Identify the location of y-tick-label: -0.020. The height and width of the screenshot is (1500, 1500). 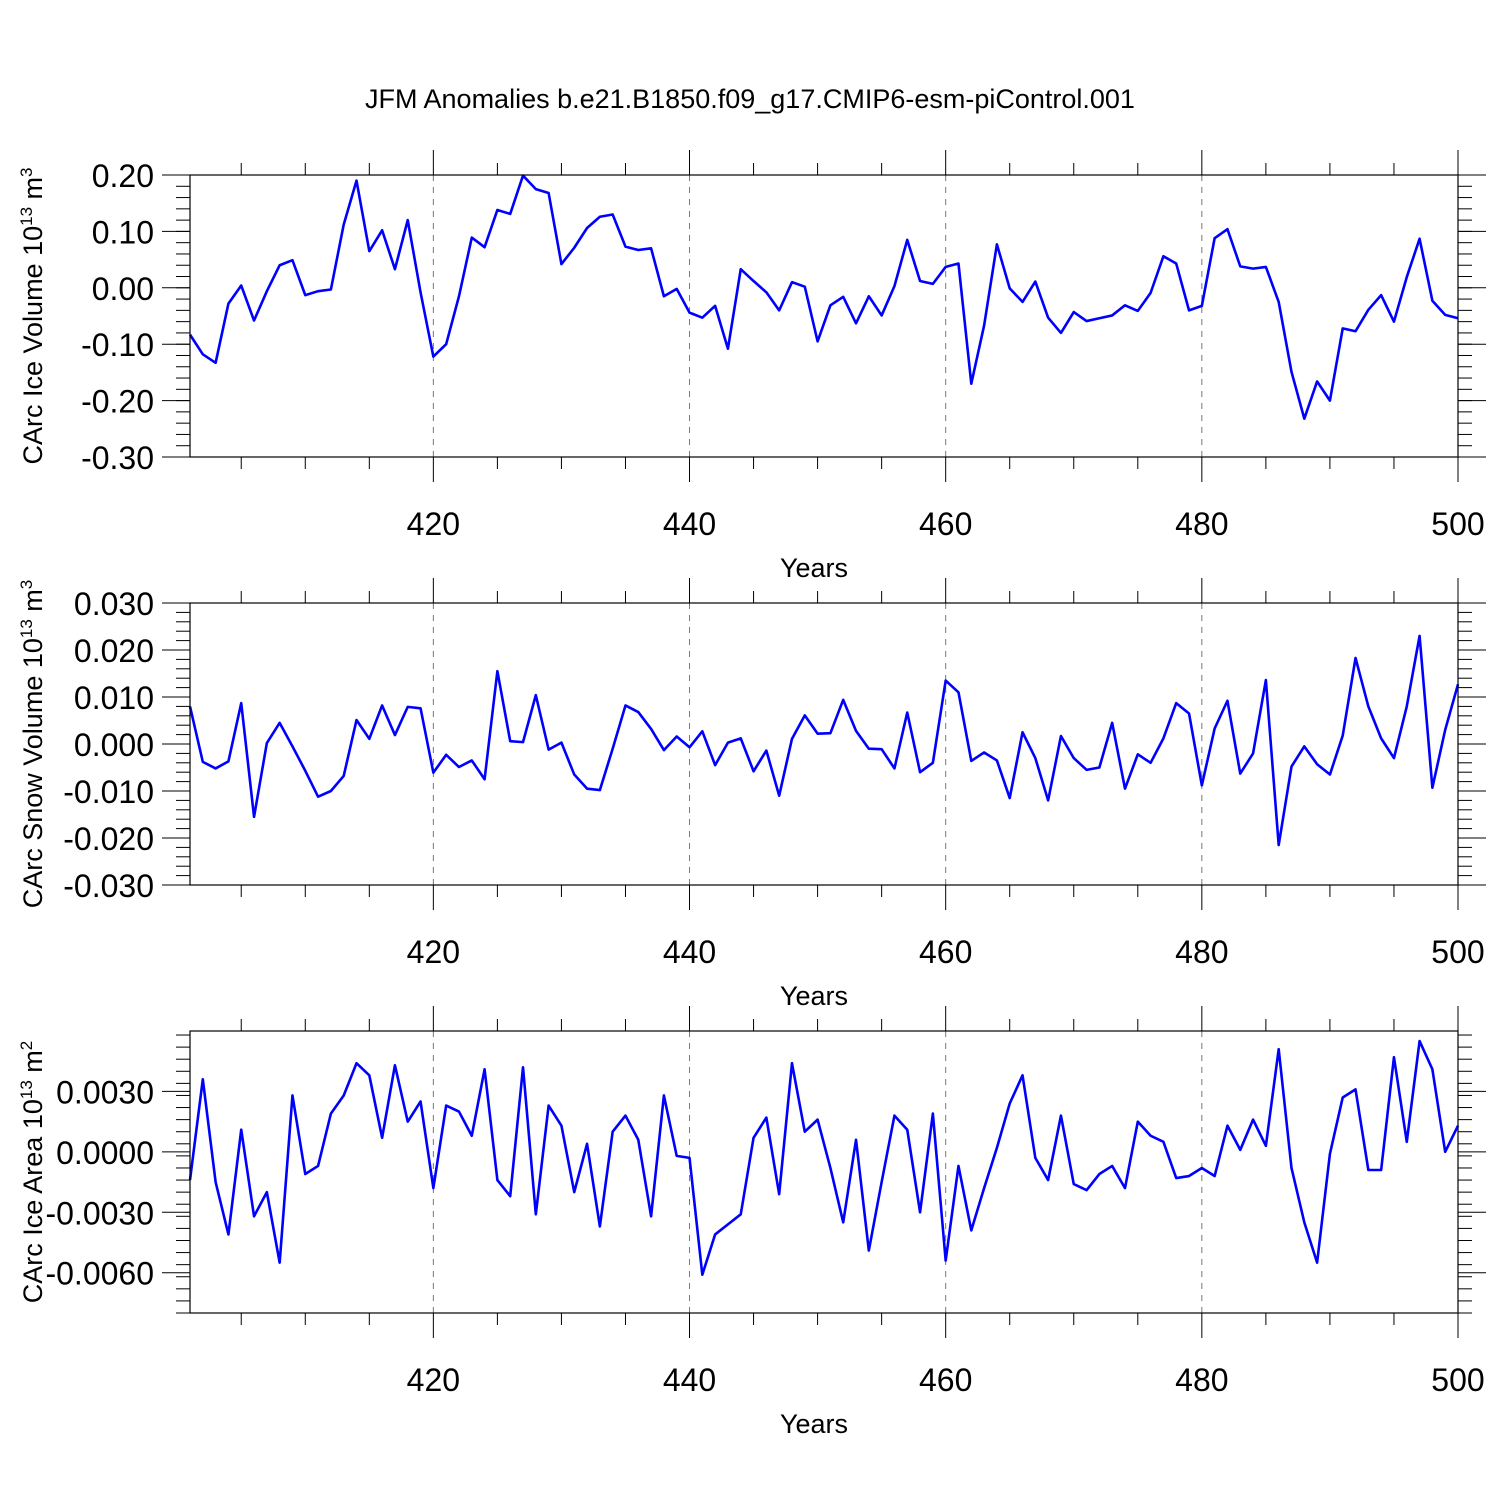
(108, 839).